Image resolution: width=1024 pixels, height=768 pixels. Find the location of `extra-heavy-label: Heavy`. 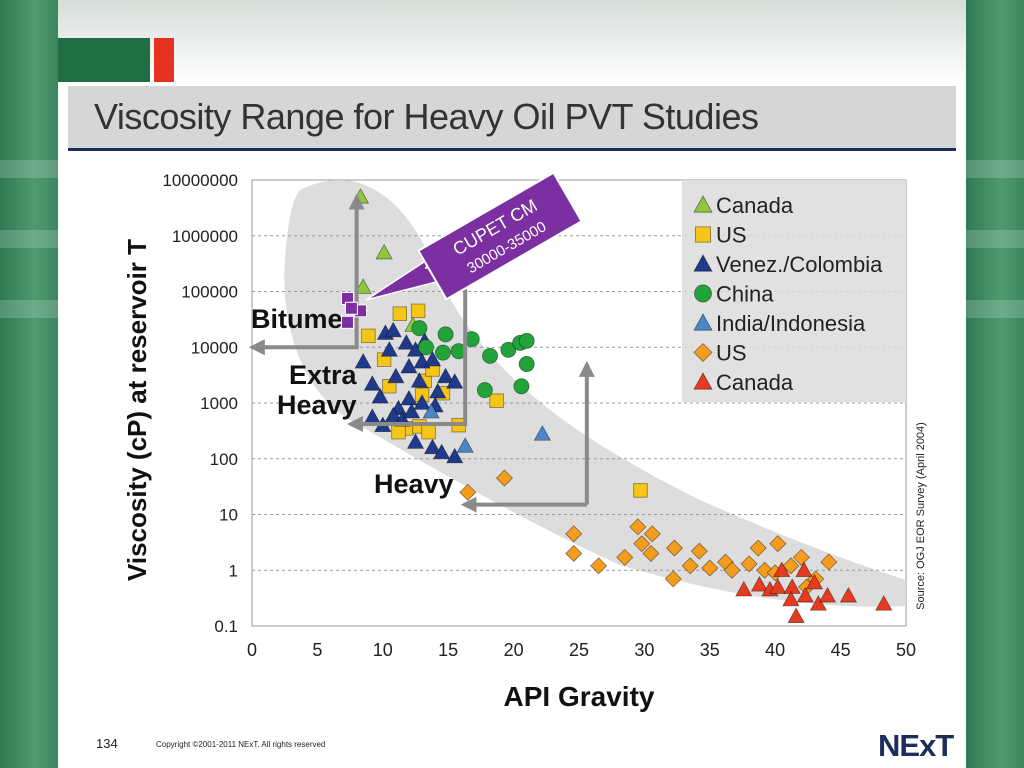

extra-heavy-label: Heavy is located at coordinates (317, 405).